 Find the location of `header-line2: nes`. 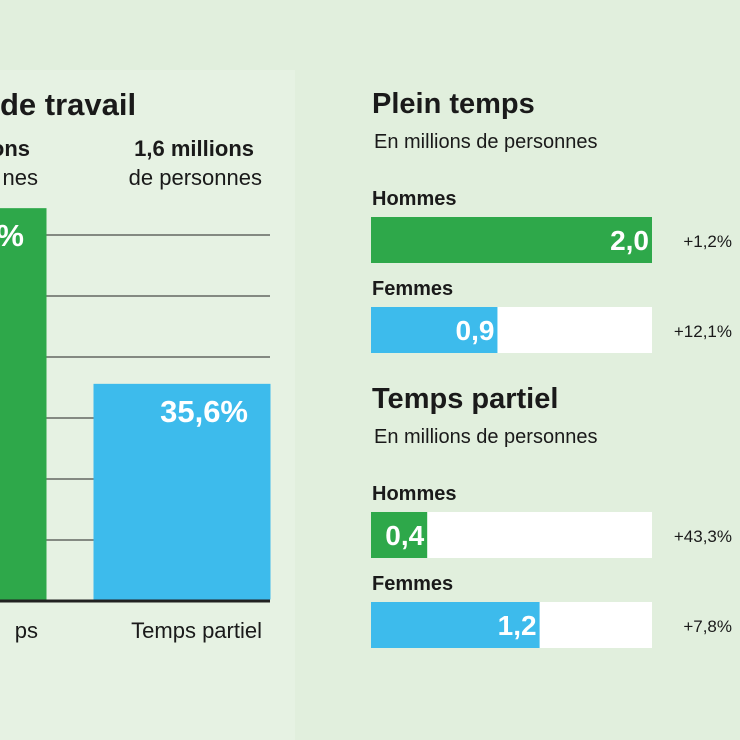

header-line2: nes is located at coordinates (20, 177).